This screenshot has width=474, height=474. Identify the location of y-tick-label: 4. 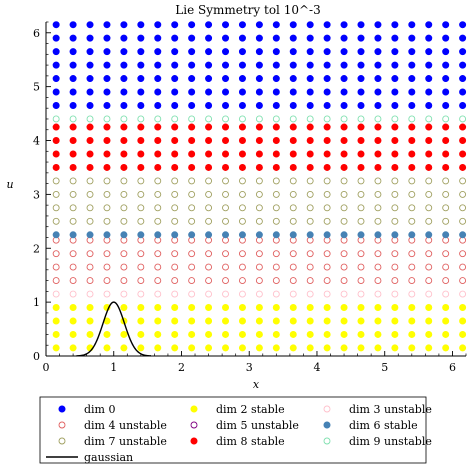
(36, 141).